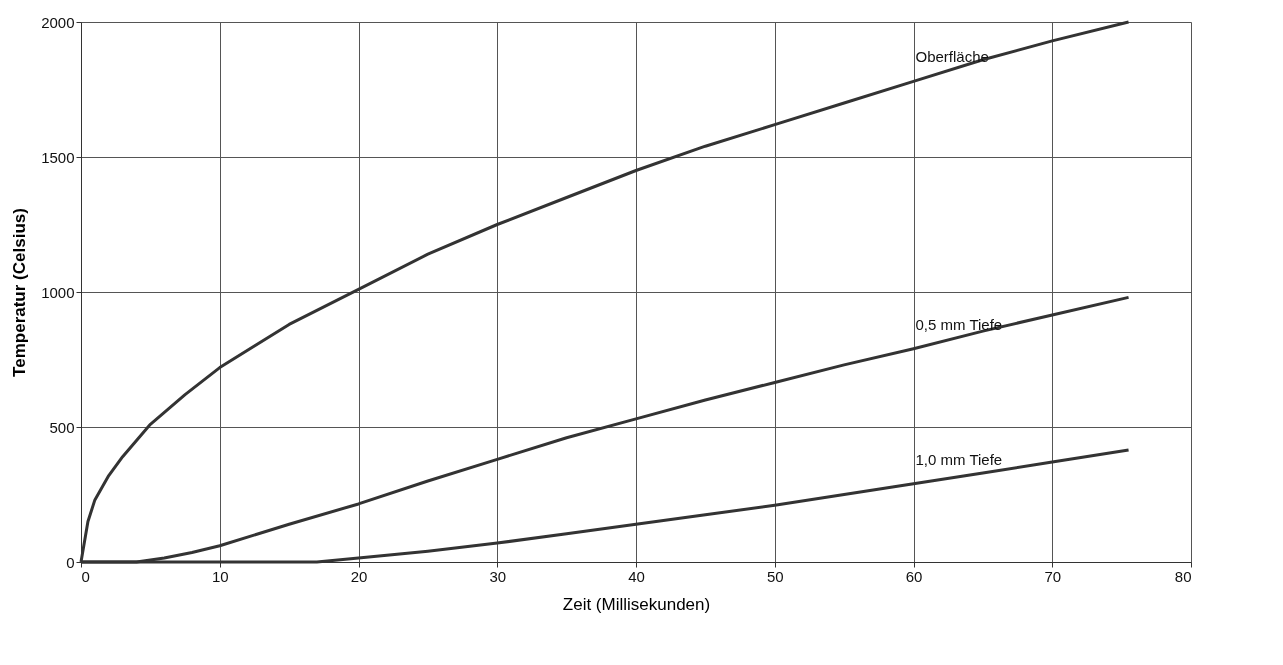 This screenshot has width=1283, height=665. I want to click on y-tick-label: 0, so click(70, 562).